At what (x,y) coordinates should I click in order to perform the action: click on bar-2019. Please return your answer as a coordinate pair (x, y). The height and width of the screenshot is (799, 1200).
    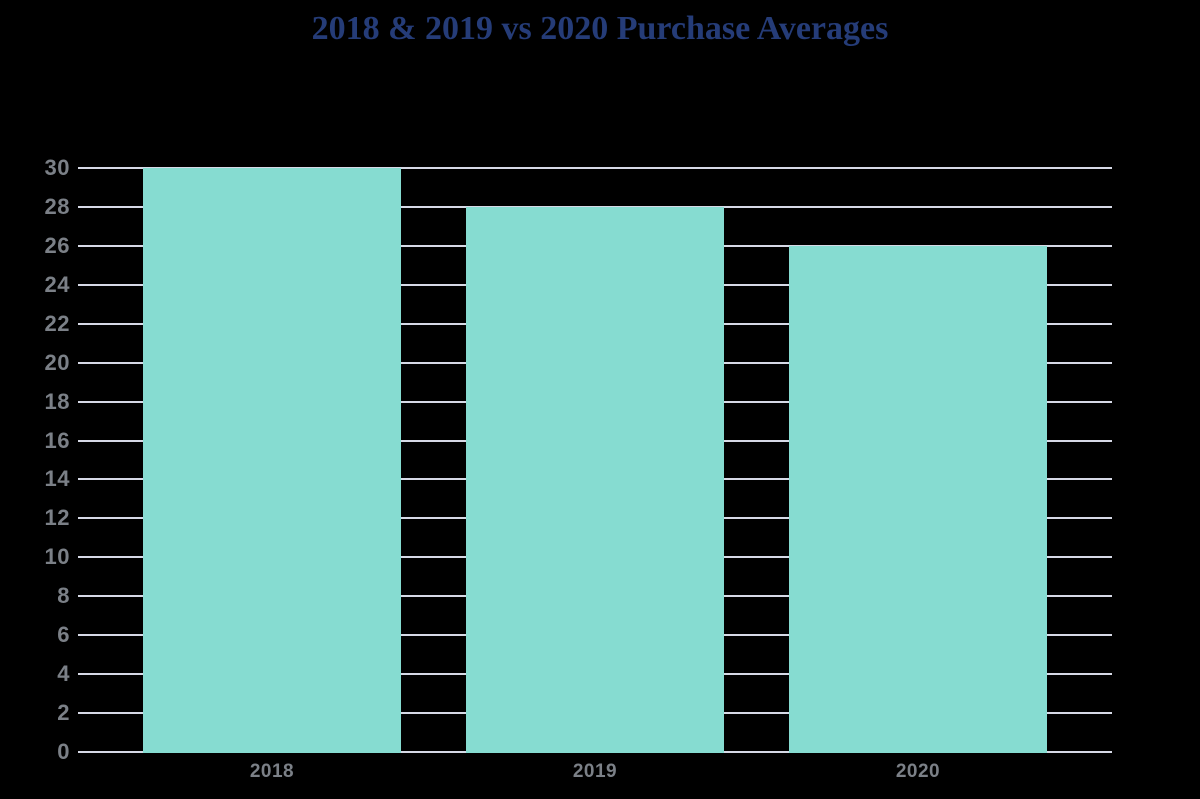
    Looking at the image, I should click on (595, 479).